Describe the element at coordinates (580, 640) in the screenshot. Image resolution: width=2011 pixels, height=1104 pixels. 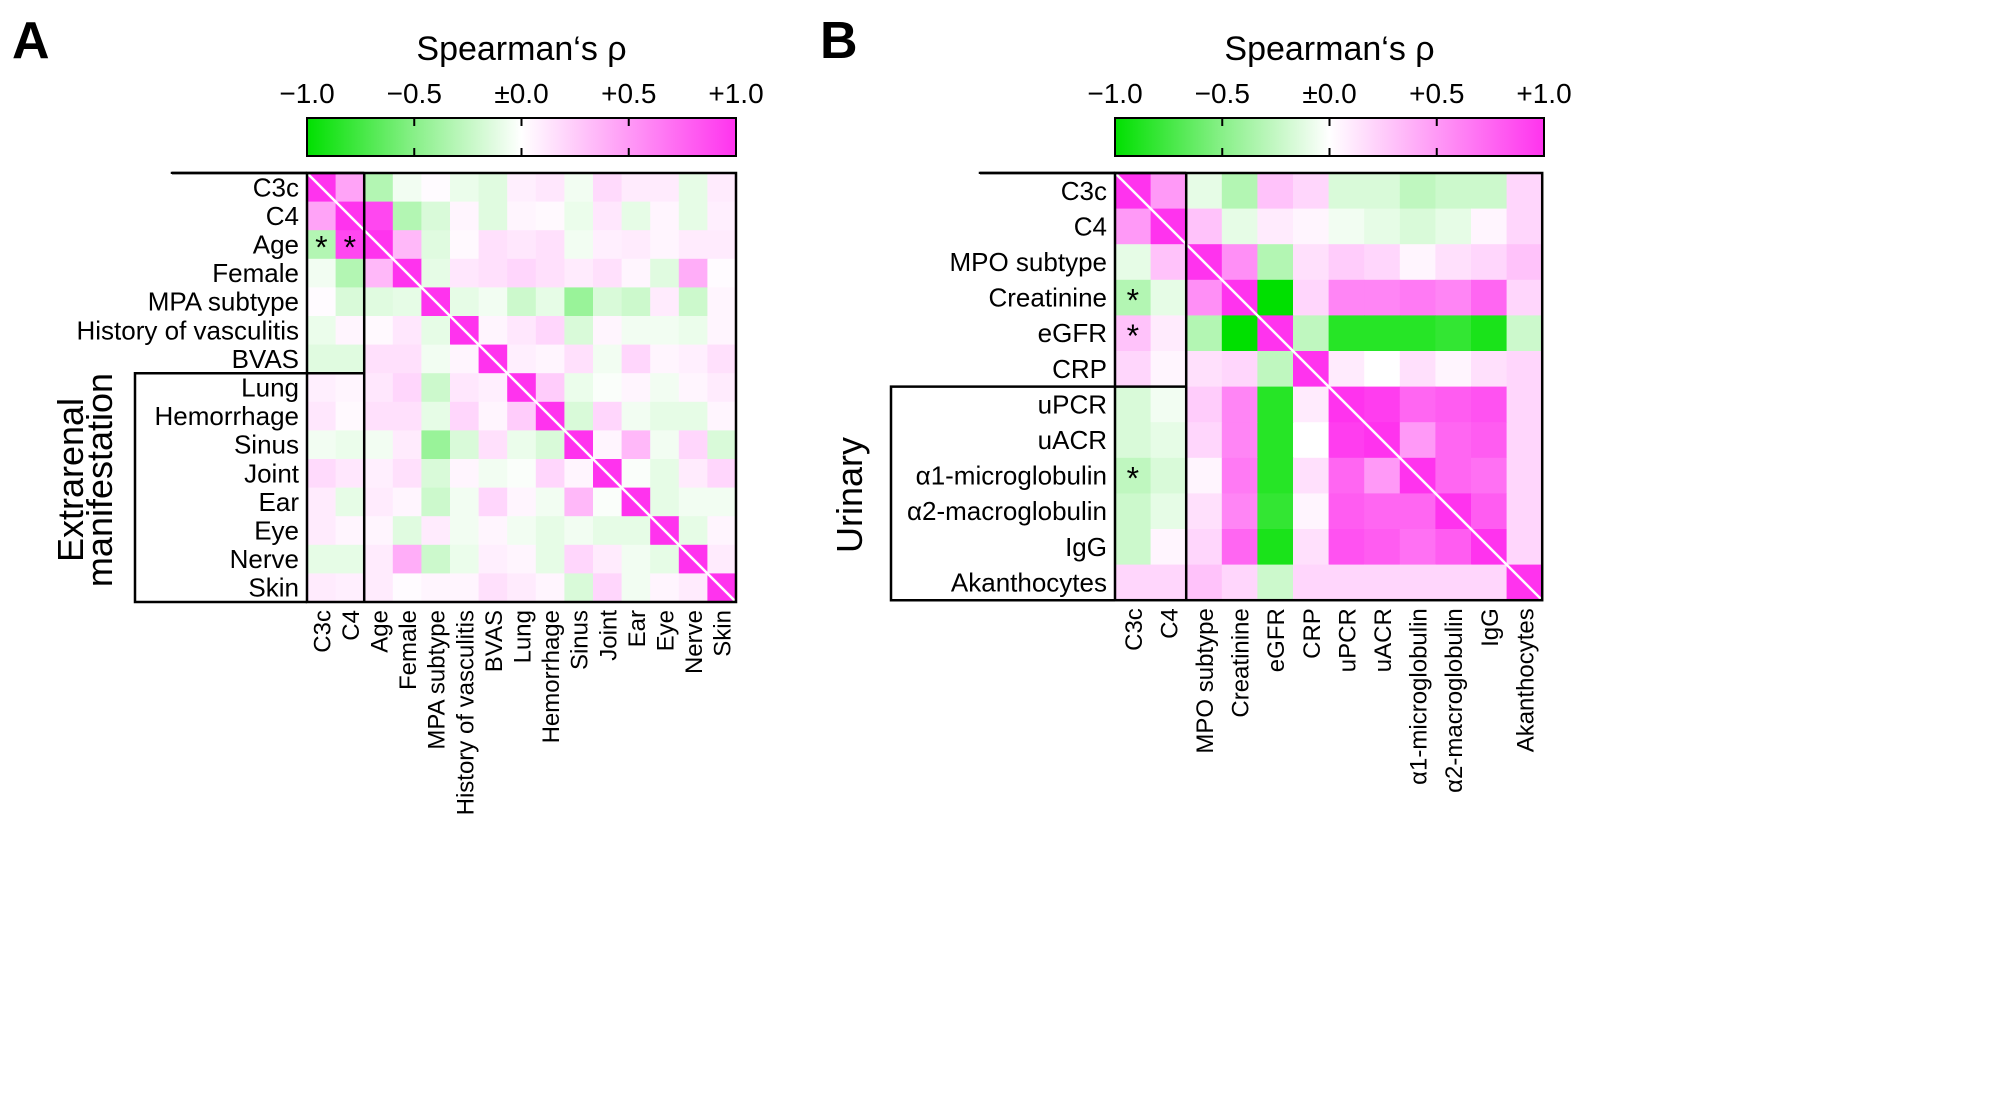
I see `column-label: Sinus` at that location.